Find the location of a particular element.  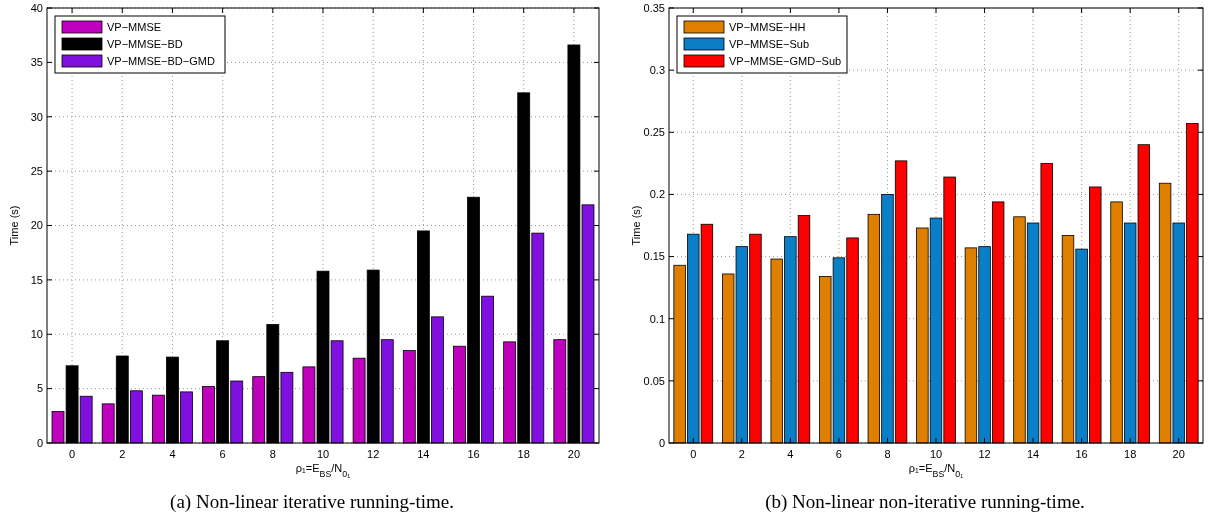

legend-label: VP−MMSE−Sub is located at coordinates (769, 43).